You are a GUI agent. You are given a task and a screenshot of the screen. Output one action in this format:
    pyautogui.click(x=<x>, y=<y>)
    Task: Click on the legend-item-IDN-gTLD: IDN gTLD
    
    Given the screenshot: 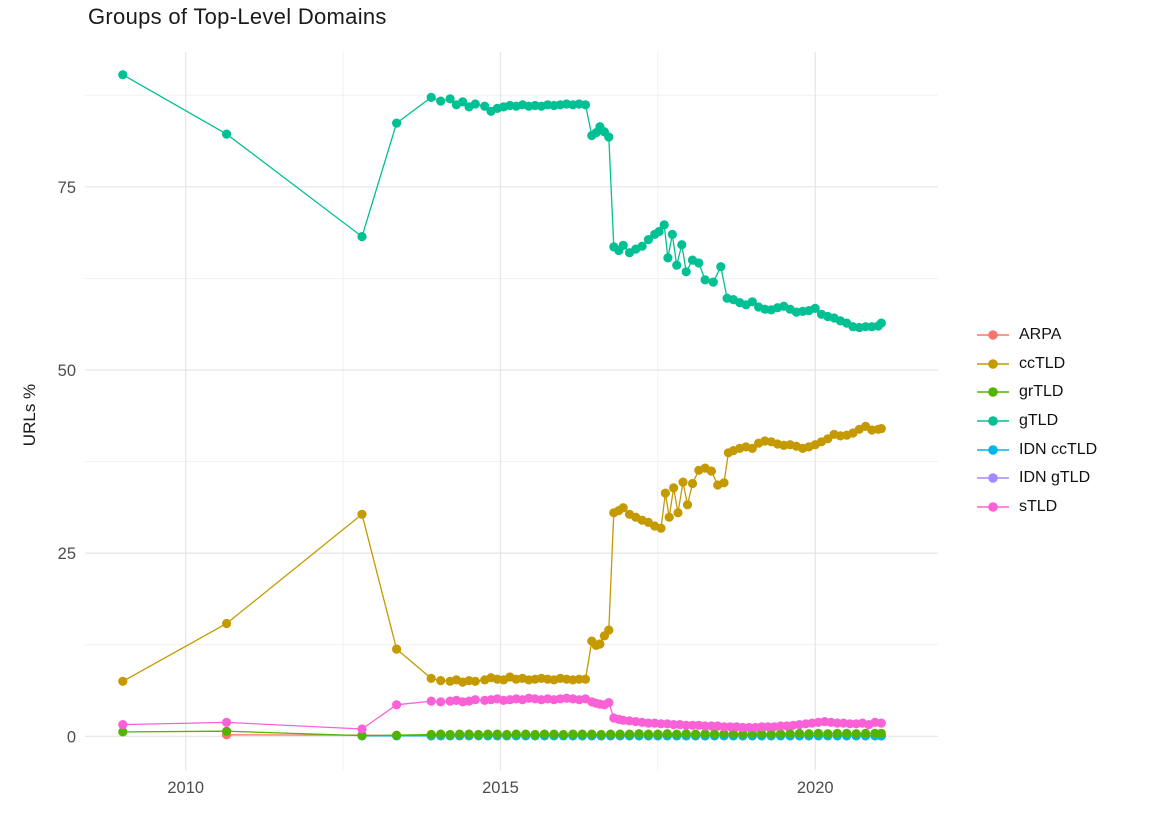 What is the action you would take?
    pyautogui.click(x=1036, y=478)
    